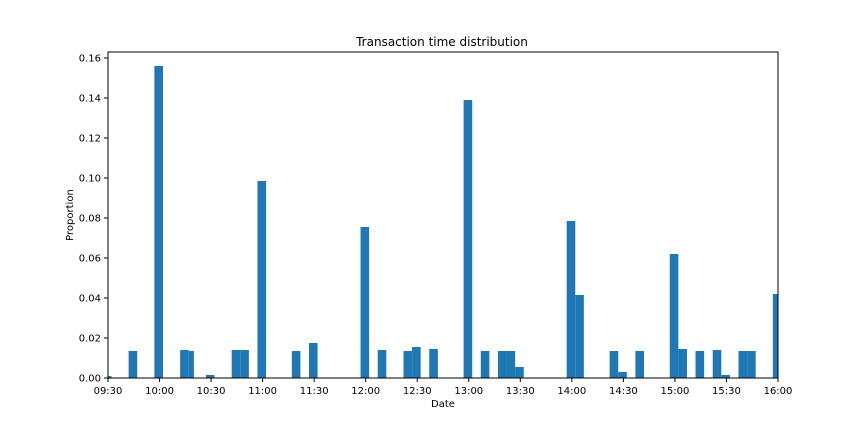 The height and width of the screenshot is (432, 864). Describe the element at coordinates (90, 139) in the screenshot. I see `y-tick-label: 0.12` at that location.